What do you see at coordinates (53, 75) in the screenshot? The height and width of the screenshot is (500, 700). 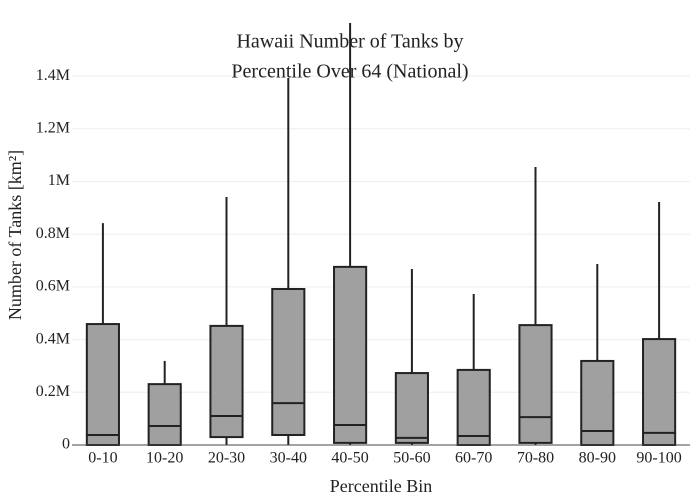 I see `y-tick-label: 1.4M` at bounding box center [53, 75].